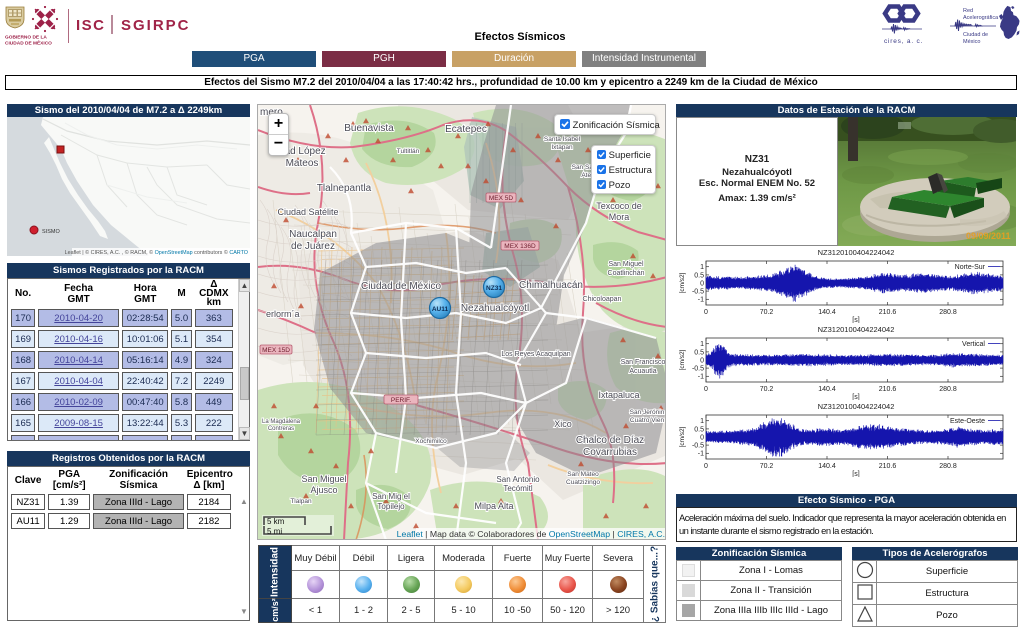 The image size is (1022, 628). What do you see at coordinates (307, 212) in the screenshot?
I see `svg-text: Ciudad Satélite` at bounding box center [307, 212].